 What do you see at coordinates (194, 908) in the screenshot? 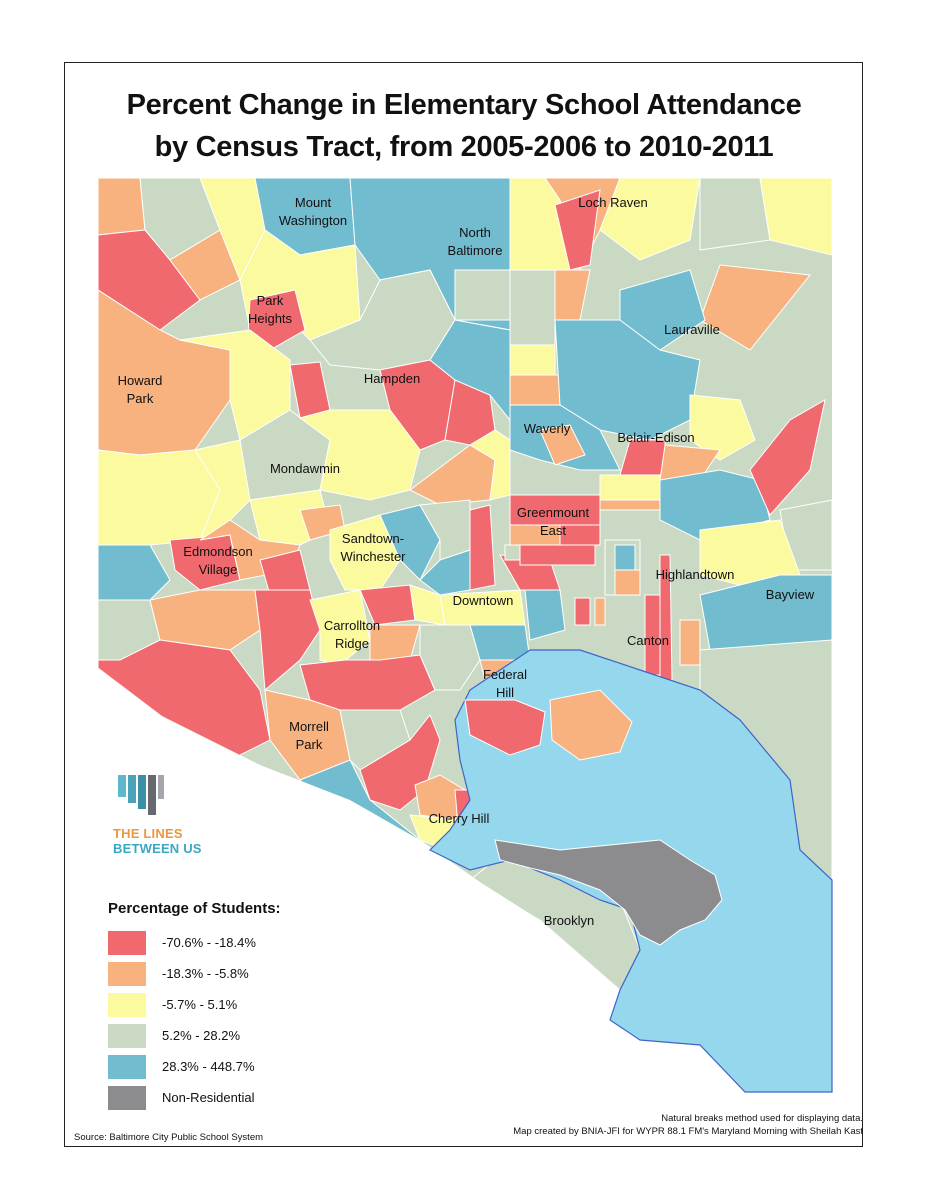
I see `legend-title: Percentage of Students:` at bounding box center [194, 908].